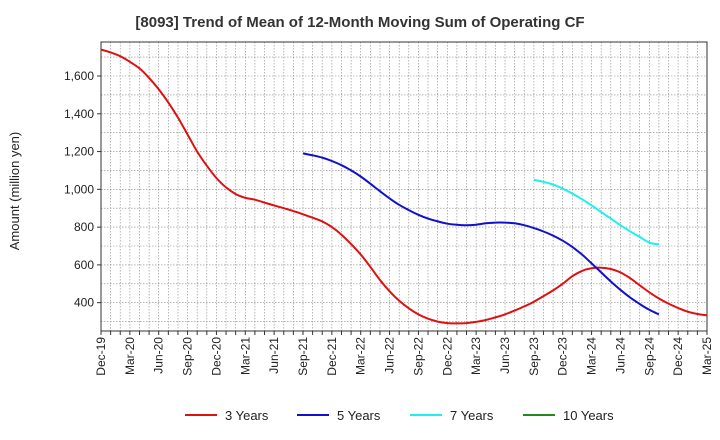 The image size is (720, 440). I want to click on x-tick-label: Sep-24, so click(649, 356).